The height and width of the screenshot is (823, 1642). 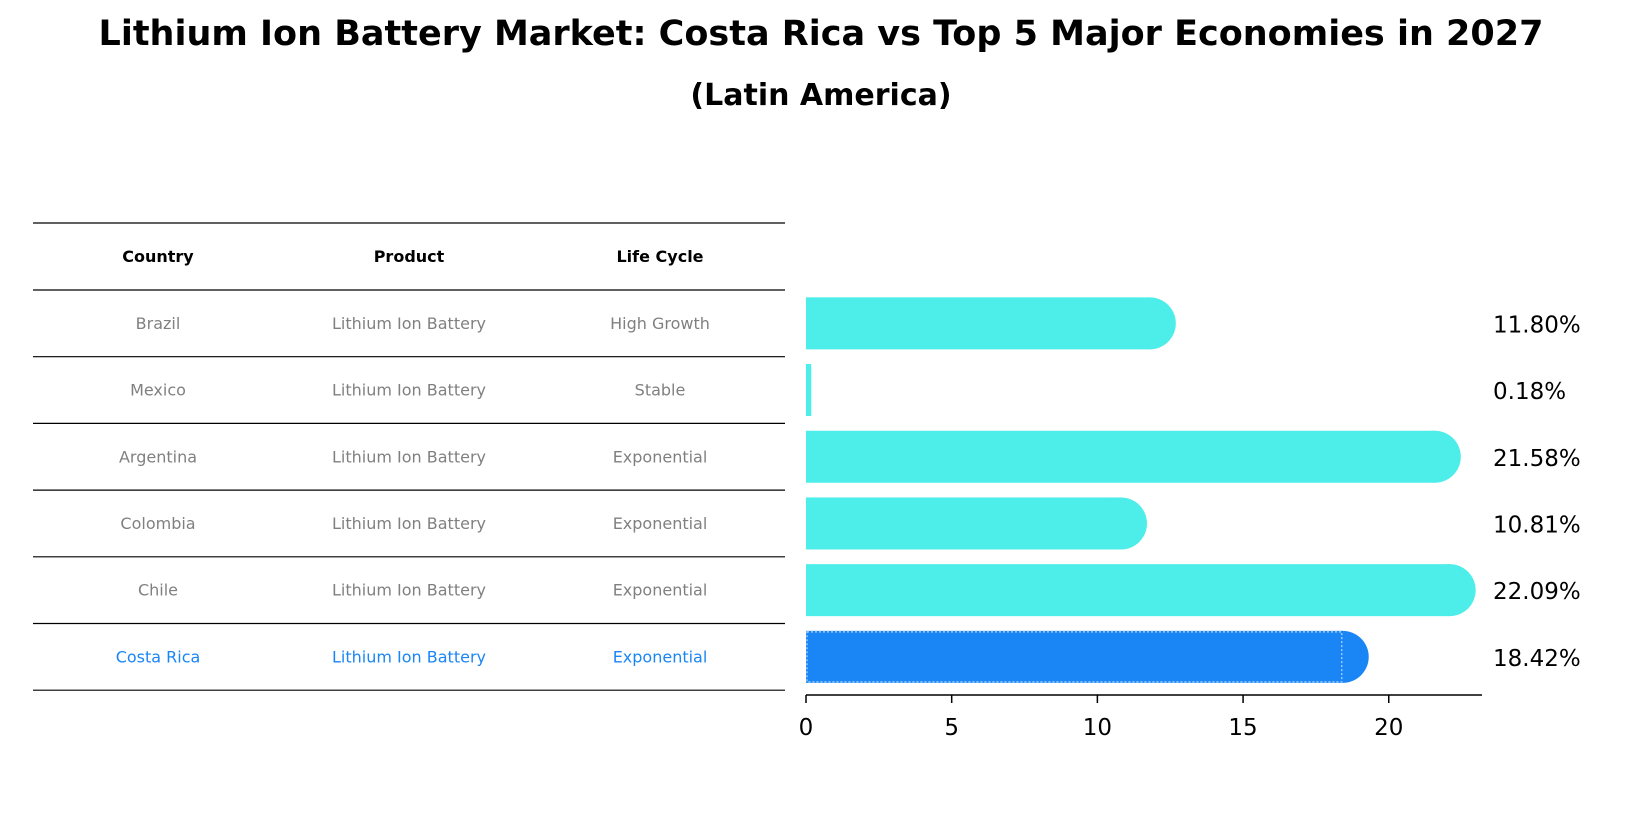 What do you see at coordinates (1537, 592) in the screenshot?
I see `bar-value-label: 22.09%` at bounding box center [1537, 592].